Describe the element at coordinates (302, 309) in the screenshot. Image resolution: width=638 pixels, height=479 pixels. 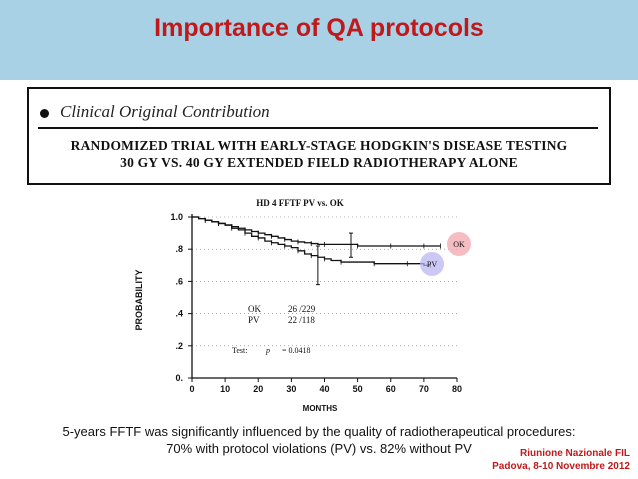
I see `count-ok-value: 26 /229` at that location.